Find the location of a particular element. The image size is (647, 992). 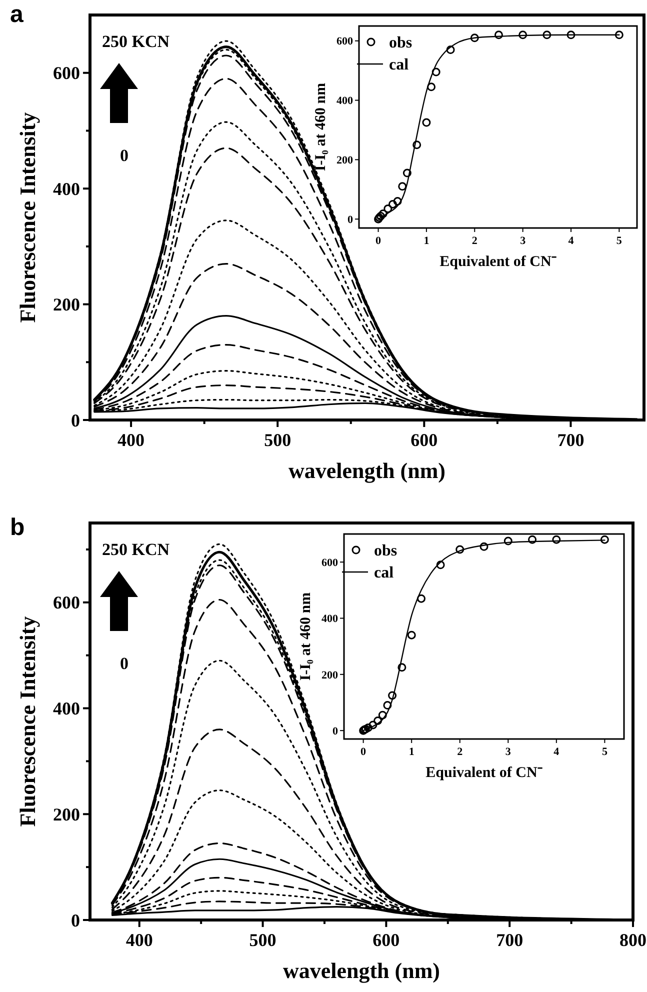

chart-title: b is located at coordinates (17, 527).